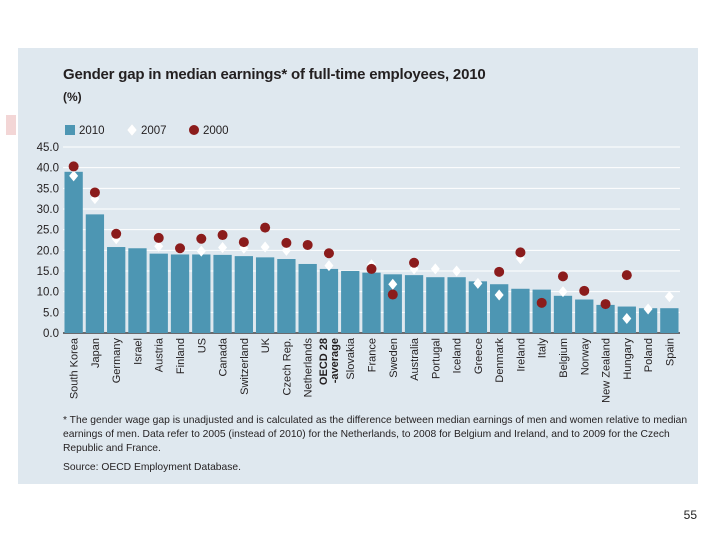 Image resolution: width=720 pixels, height=540 pixels. Describe the element at coordinates (92, 131) in the screenshot. I see `legend-label: 2010` at that location.